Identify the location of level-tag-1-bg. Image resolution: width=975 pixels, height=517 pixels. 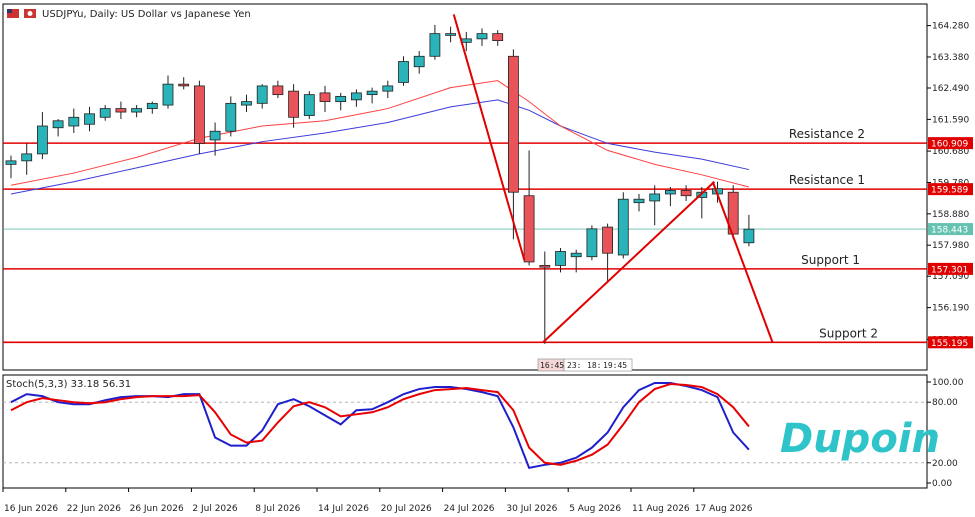
(950, 143).